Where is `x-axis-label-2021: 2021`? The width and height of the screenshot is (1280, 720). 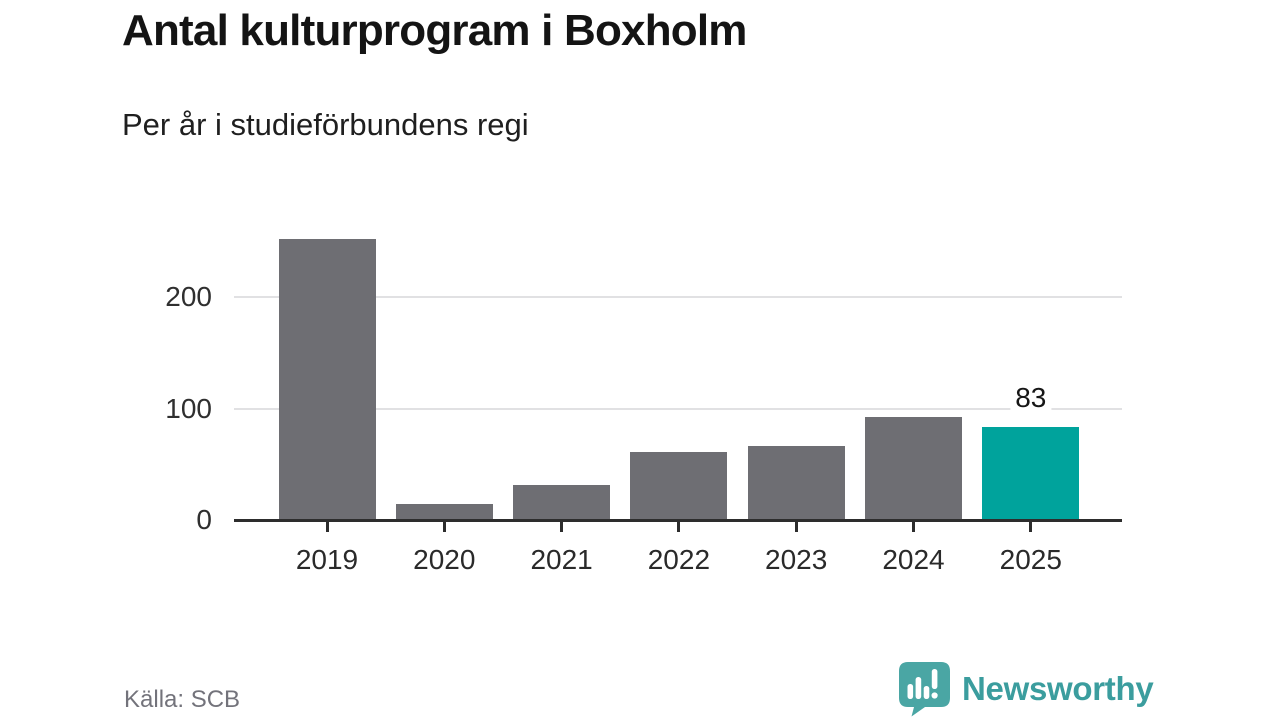
x-axis-label-2021: 2021 is located at coordinates (561, 559).